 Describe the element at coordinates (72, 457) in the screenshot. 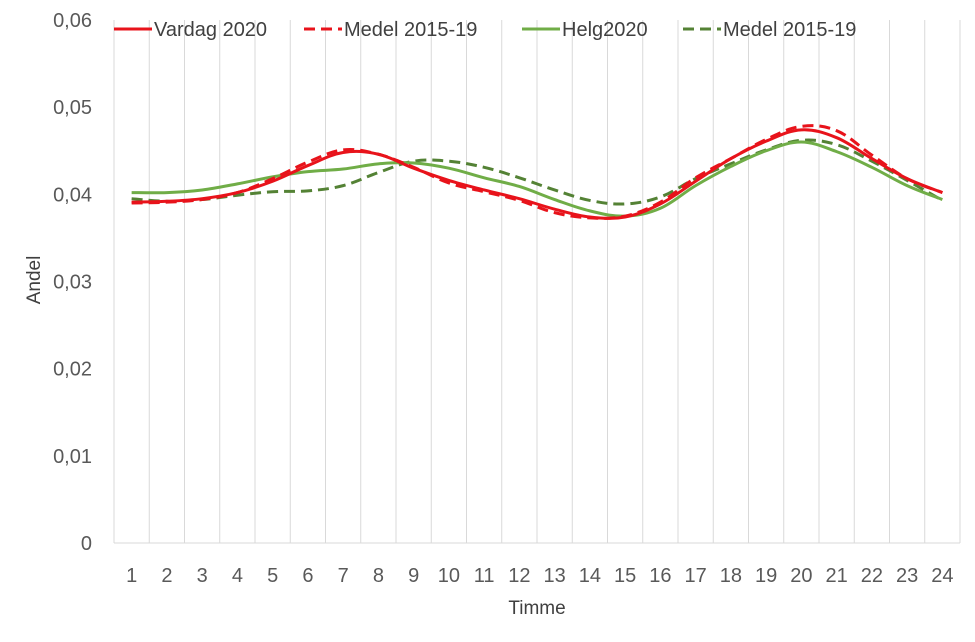

I see `y-tick-label: 0,01` at that location.